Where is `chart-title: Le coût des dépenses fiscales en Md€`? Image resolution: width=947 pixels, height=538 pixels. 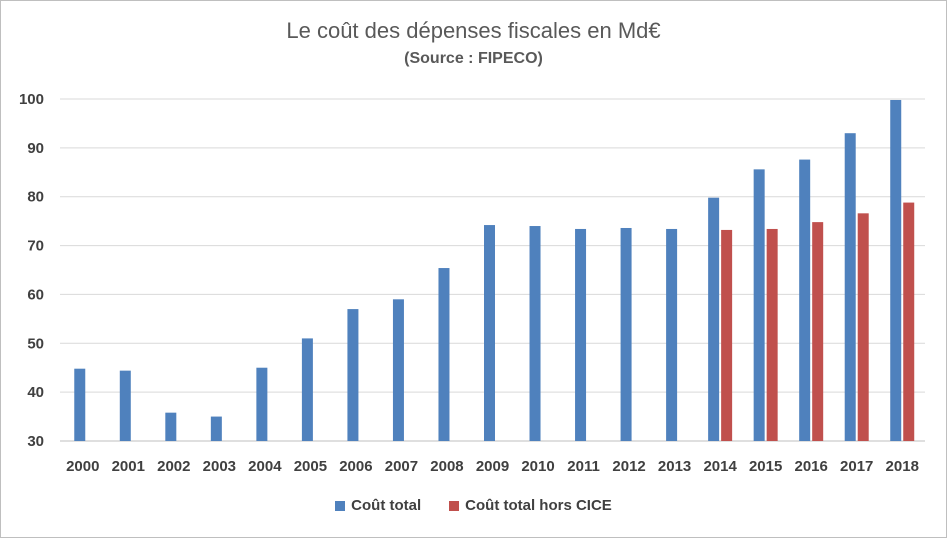 chart-title: Le coût des dépenses fiscales en Md€ is located at coordinates (473, 30).